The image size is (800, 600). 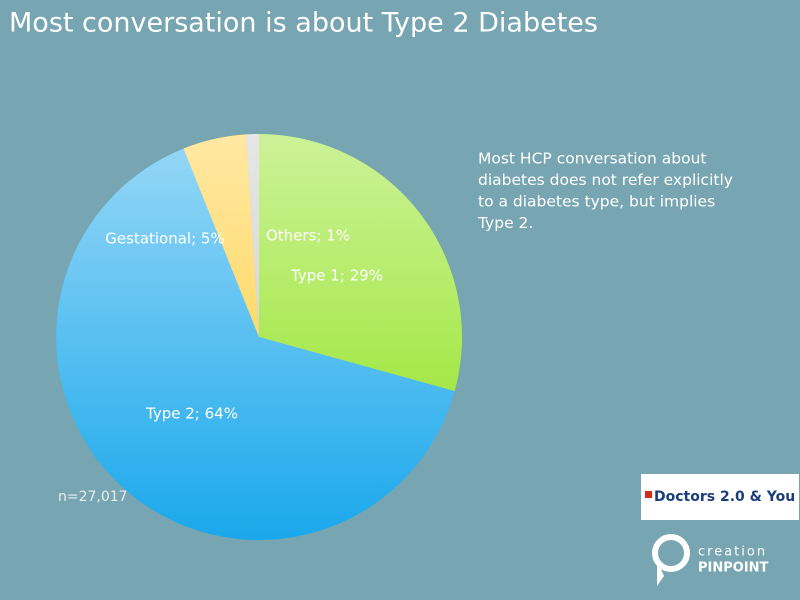 What do you see at coordinates (605, 180) in the screenshot?
I see `note-line: diabetes does not refer explicitly` at bounding box center [605, 180].